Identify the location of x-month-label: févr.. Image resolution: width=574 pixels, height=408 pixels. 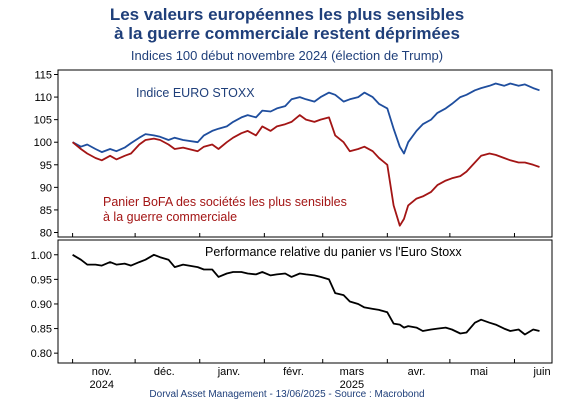
(293, 372).